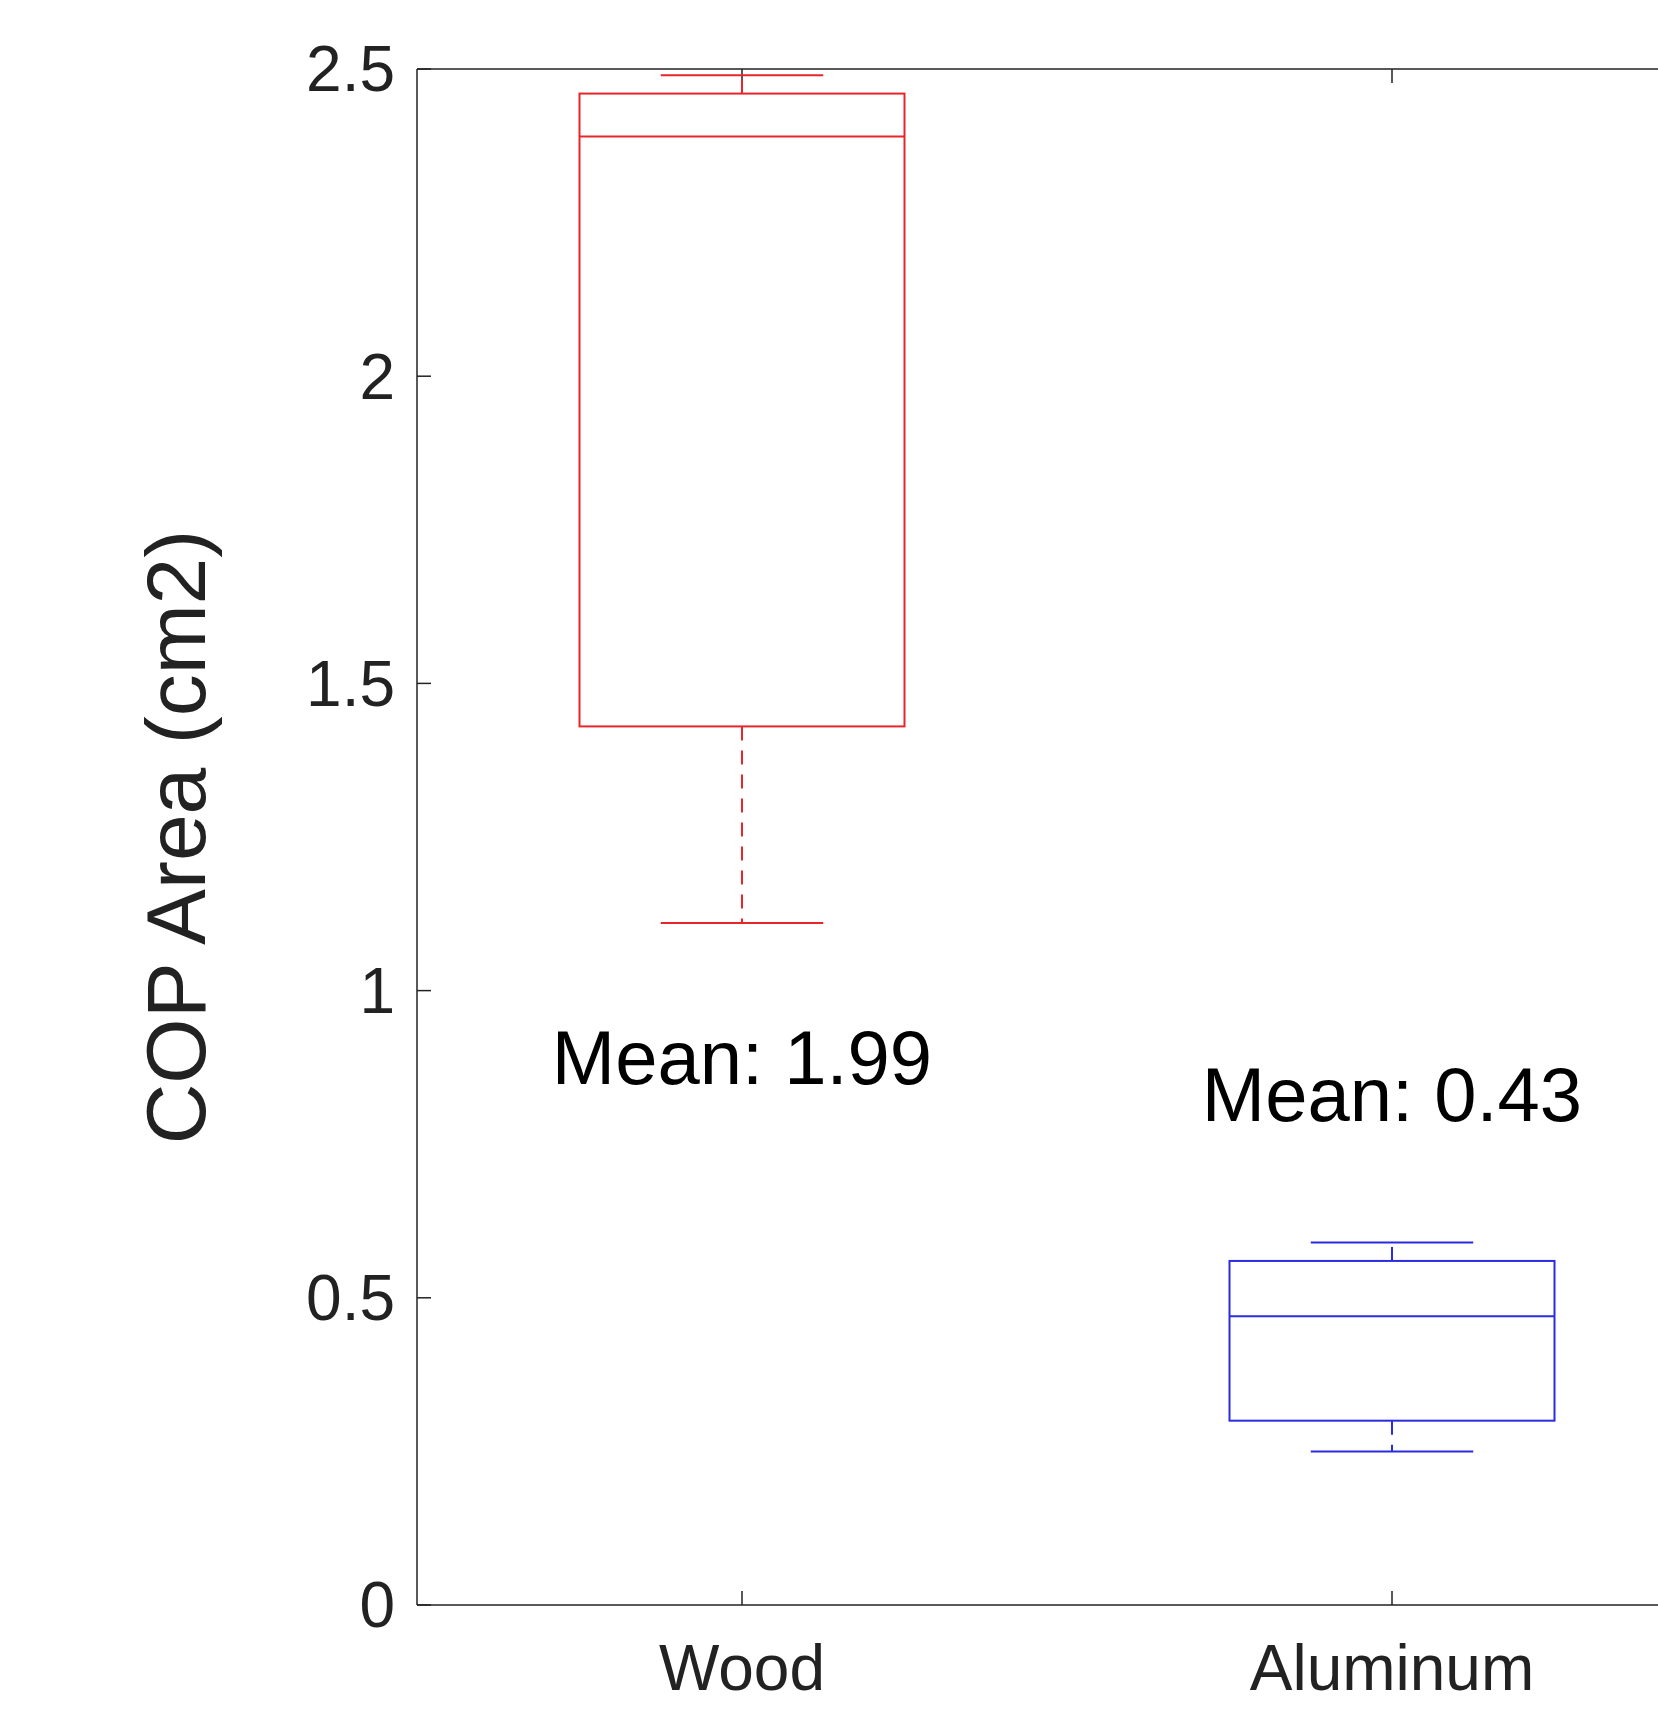 The height and width of the screenshot is (1736, 1658). What do you see at coordinates (1392, 1668) in the screenshot?
I see `x-tick-label: Aluminum` at bounding box center [1392, 1668].